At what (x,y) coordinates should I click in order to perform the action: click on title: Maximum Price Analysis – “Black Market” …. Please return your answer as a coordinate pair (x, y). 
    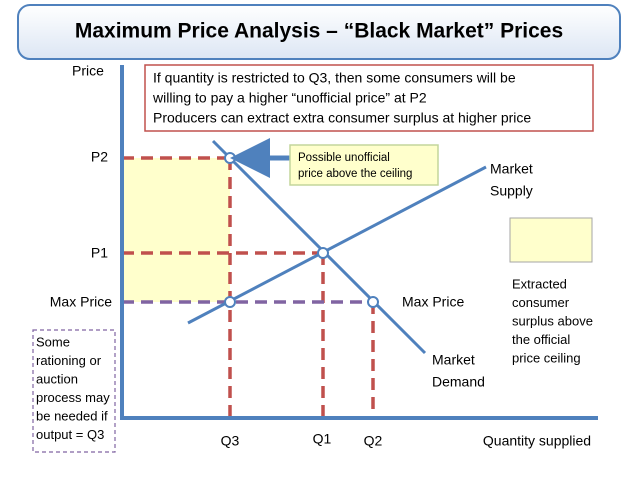
    Looking at the image, I should click on (319, 31).